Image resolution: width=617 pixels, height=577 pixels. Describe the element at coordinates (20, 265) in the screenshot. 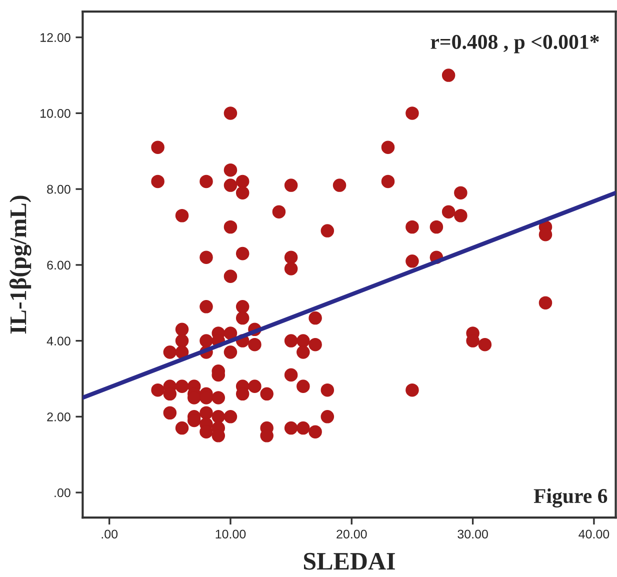

I see `y-axis-title: IL-1β(pg/mL)` at that location.